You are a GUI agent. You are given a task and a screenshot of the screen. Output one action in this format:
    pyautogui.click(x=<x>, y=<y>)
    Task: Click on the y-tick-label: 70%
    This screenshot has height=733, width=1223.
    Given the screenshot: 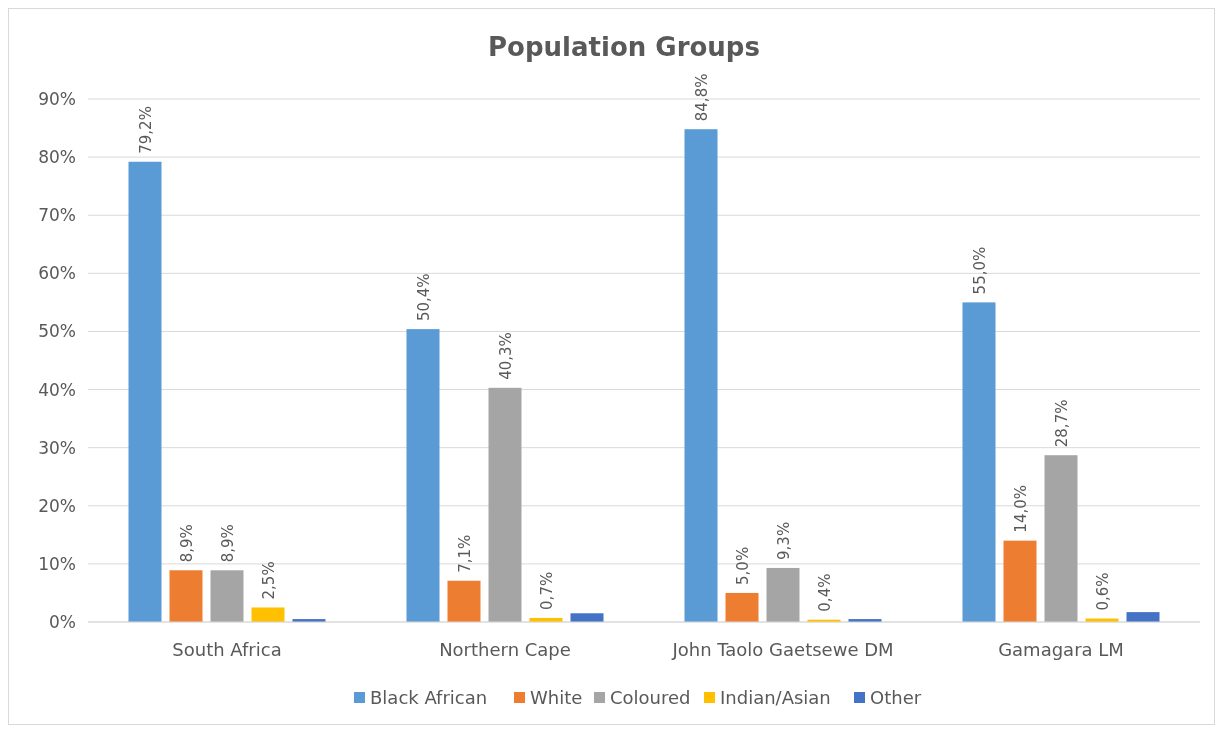 What is the action you would take?
    pyautogui.click(x=57, y=215)
    